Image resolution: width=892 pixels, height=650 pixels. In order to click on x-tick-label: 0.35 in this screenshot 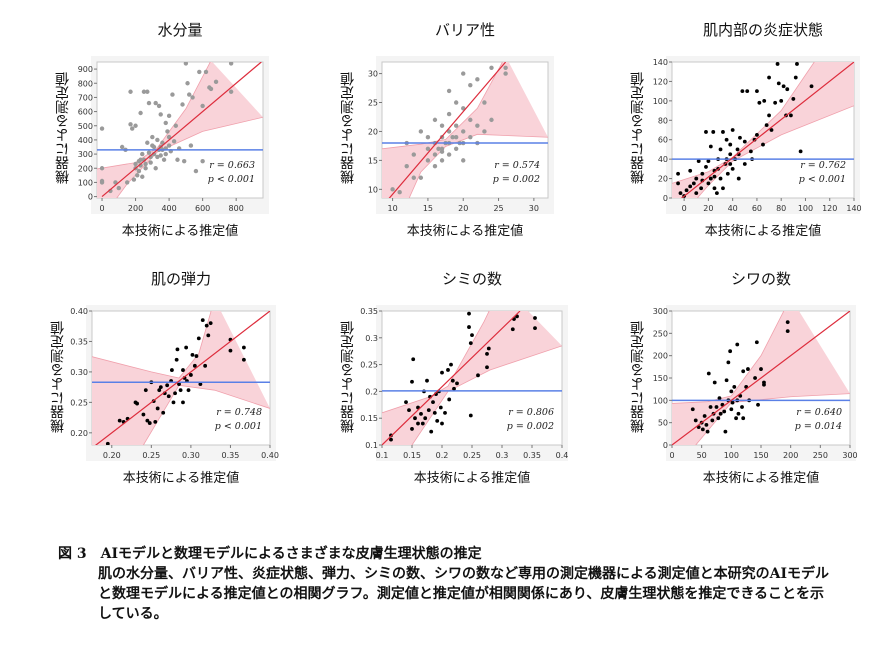, I will do `click(231, 455)`.